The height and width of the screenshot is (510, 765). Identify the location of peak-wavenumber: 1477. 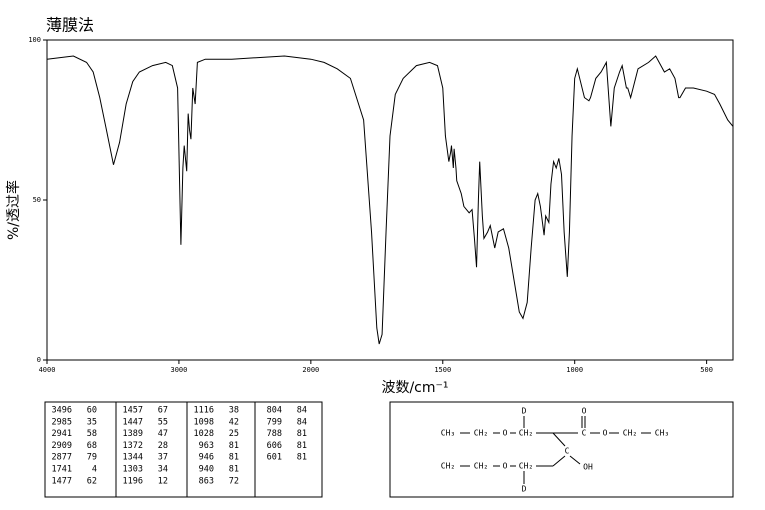
(62, 481).